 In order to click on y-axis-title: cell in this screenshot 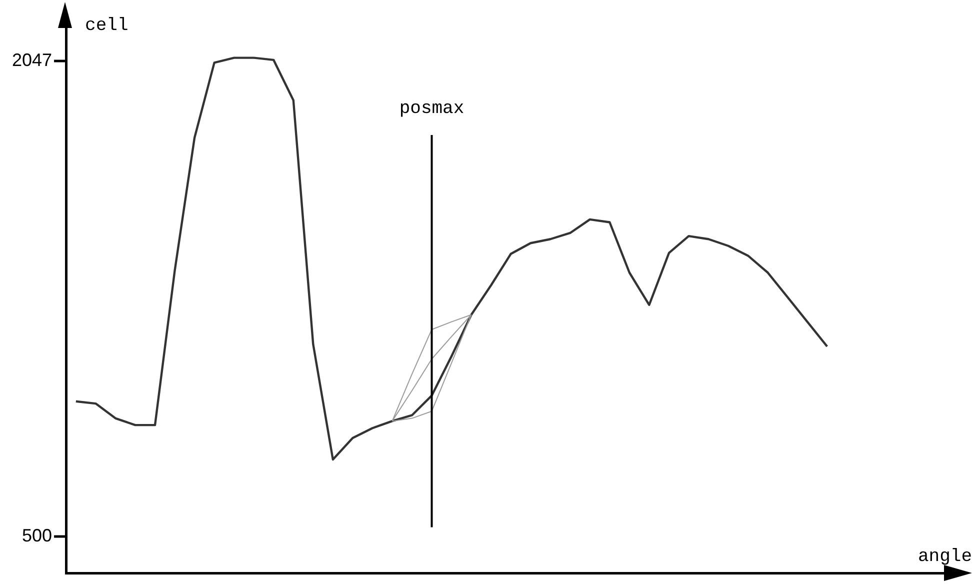, I will do `click(106, 26)`.